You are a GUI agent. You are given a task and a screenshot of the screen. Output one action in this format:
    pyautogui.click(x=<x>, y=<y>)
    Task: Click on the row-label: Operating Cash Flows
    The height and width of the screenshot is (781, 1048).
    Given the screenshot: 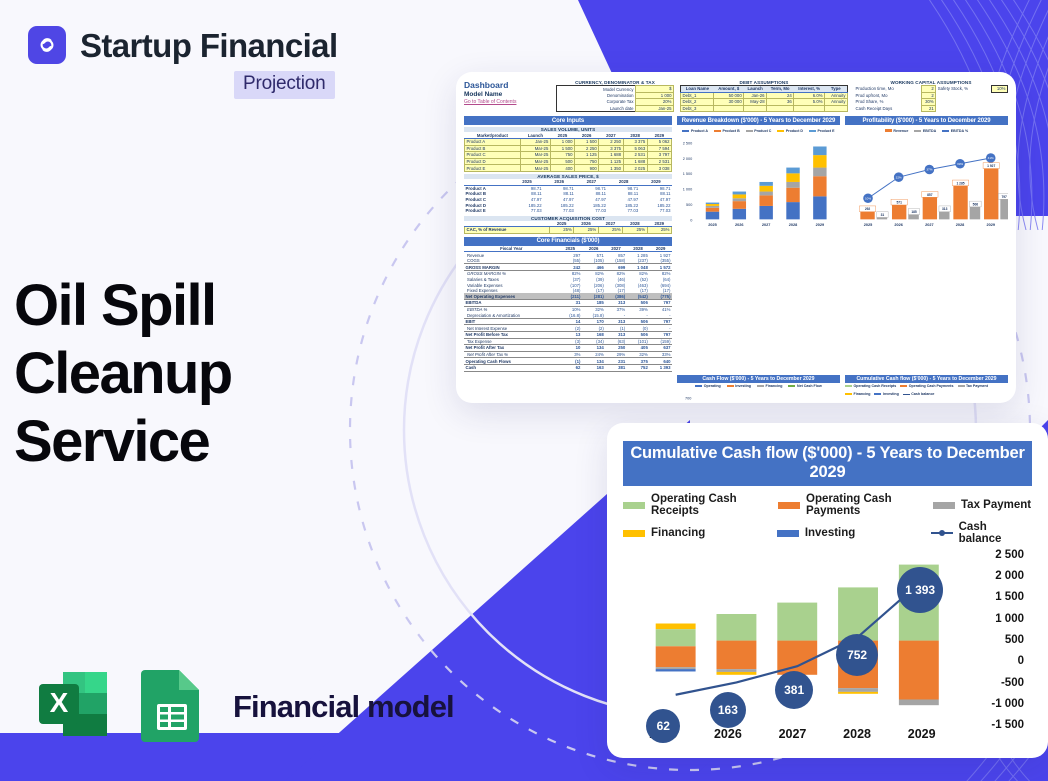 What is the action you would take?
    pyautogui.click(x=511, y=361)
    